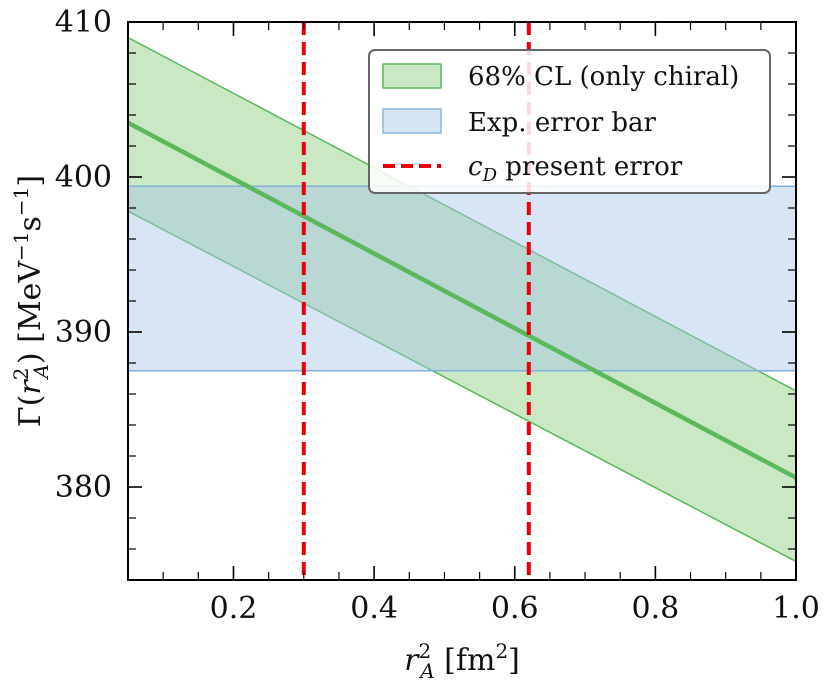 This screenshot has height=690, width=831. What do you see at coordinates (234, 608) in the screenshot?
I see `x-tick-label: 0.2` at bounding box center [234, 608].